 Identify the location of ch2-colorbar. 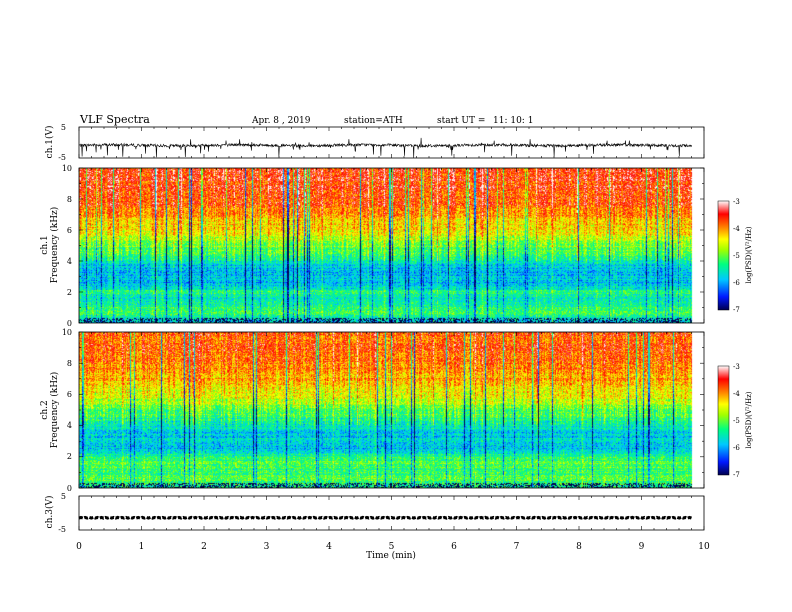
(723, 420).